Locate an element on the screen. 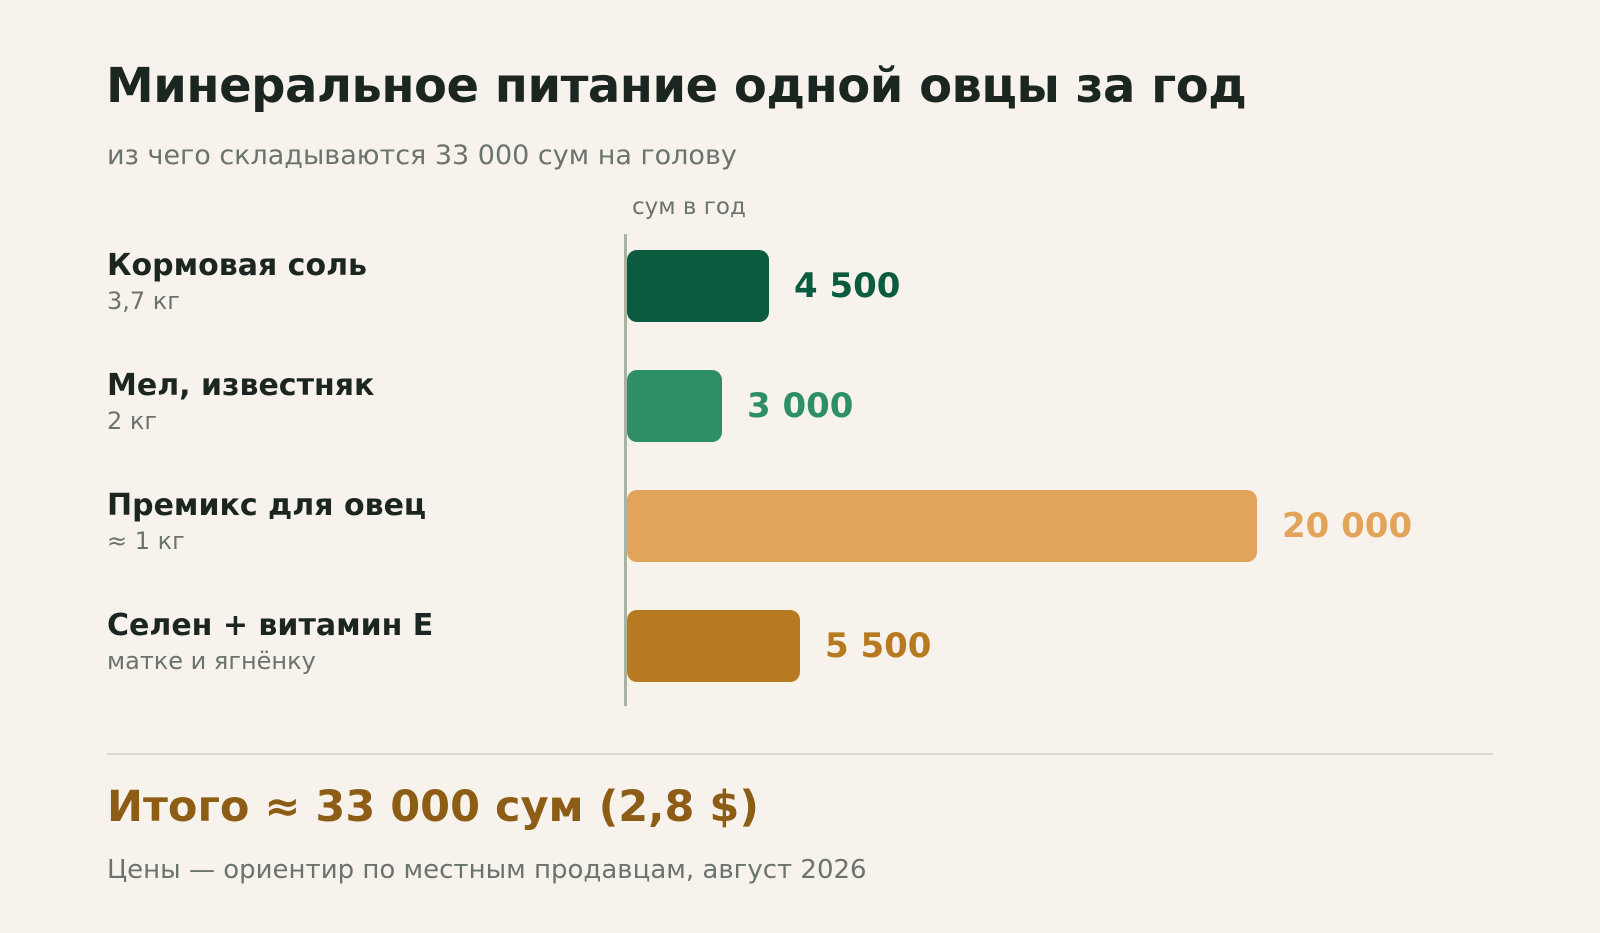  bar-value-label: 20 000 is located at coordinates (1347, 526).